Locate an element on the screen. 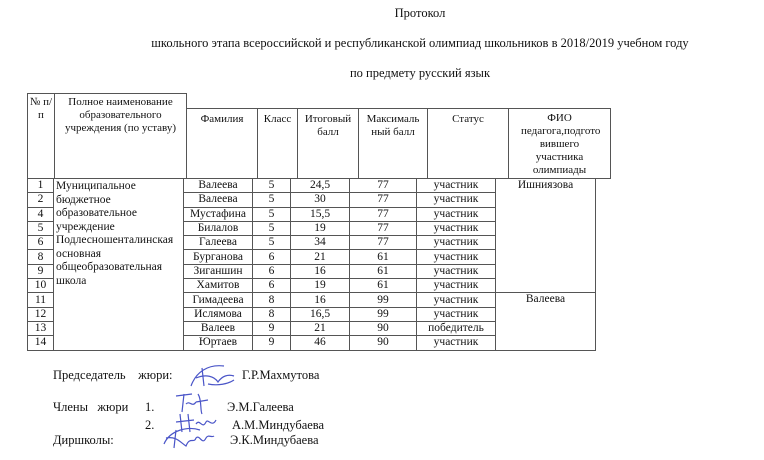 This screenshot has height=460, width=764. header-max: Максималь ный балл is located at coordinates (393, 143).